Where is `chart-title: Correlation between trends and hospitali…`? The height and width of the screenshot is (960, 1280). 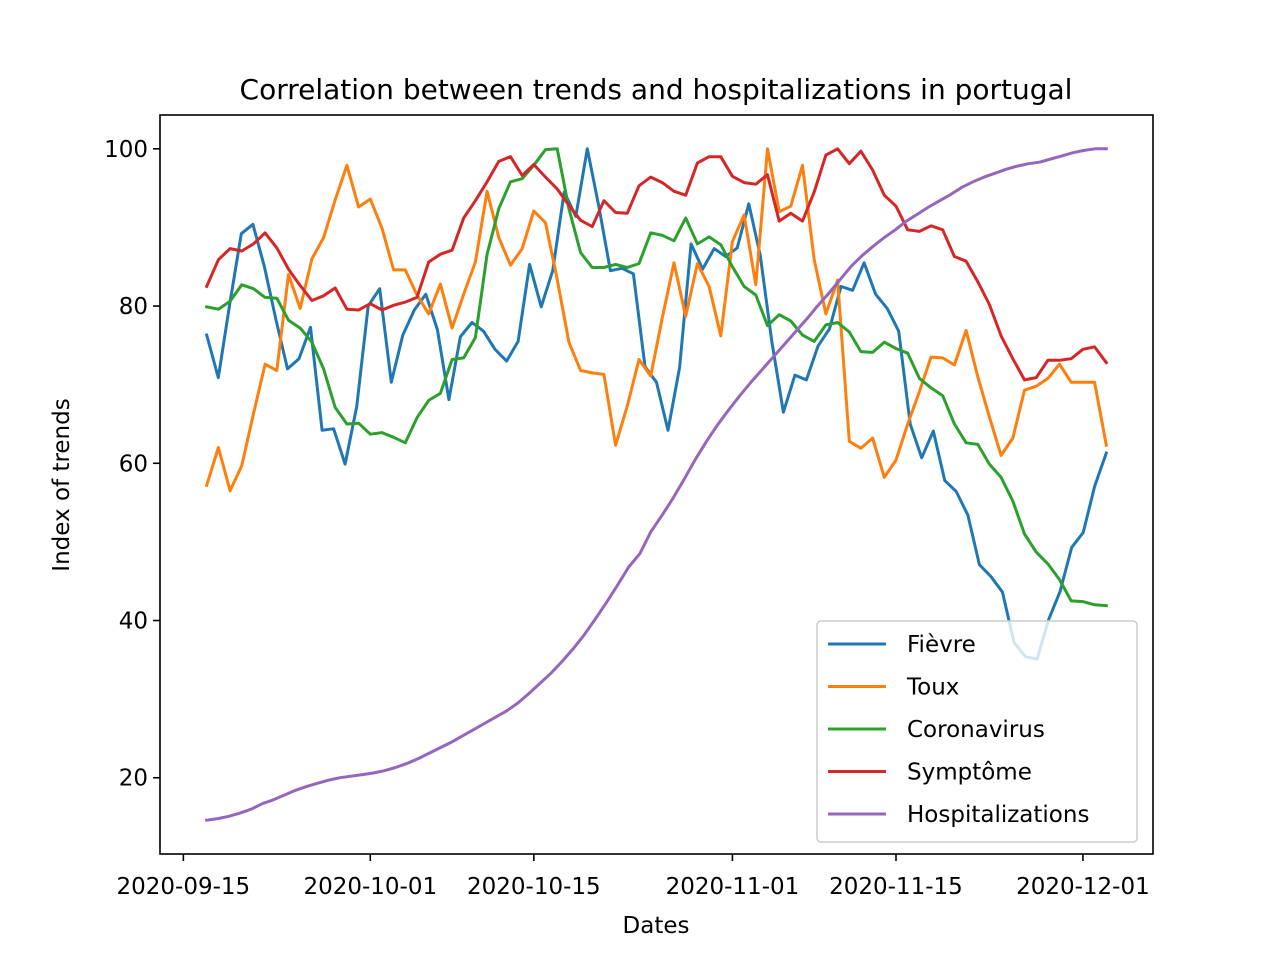
chart-title: Correlation between trends and hospitali… is located at coordinates (656, 89).